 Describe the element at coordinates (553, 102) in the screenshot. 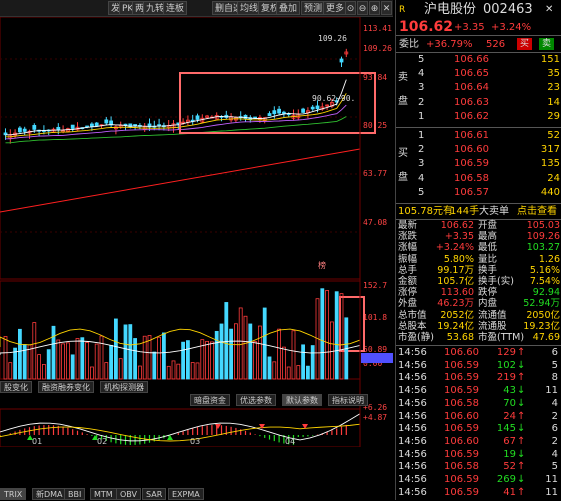

I see `book-volume: 14` at that location.